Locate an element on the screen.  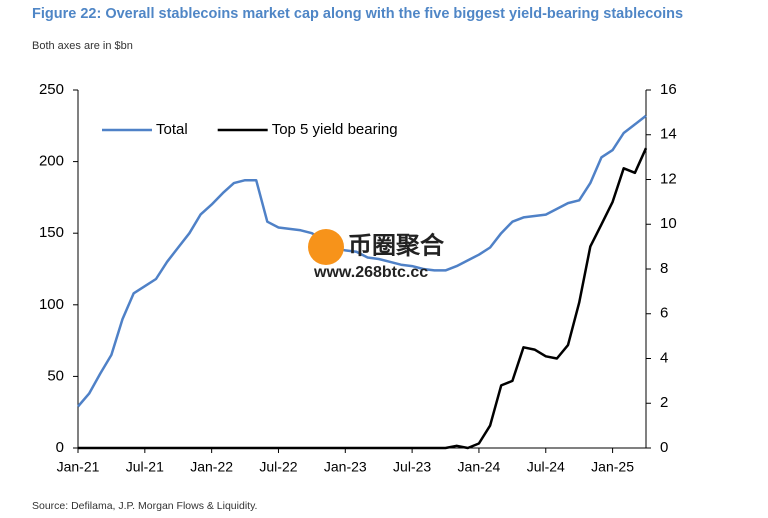
y2-tick-label: 10 is located at coordinates (668, 223).